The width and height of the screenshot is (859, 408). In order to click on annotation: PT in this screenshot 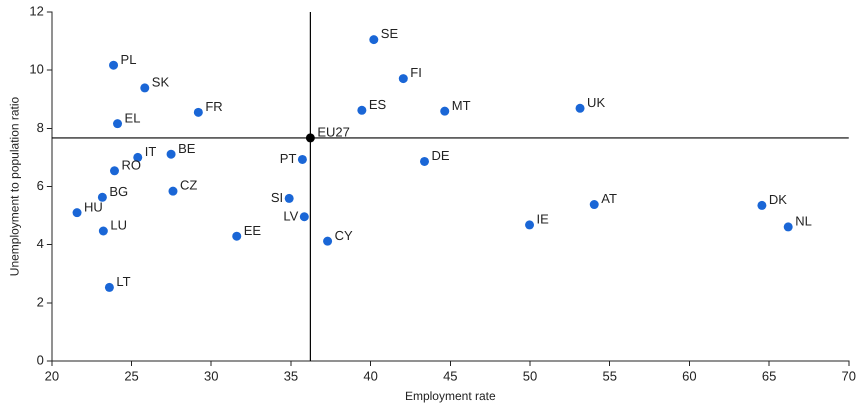, I will do `click(288, 158)`.